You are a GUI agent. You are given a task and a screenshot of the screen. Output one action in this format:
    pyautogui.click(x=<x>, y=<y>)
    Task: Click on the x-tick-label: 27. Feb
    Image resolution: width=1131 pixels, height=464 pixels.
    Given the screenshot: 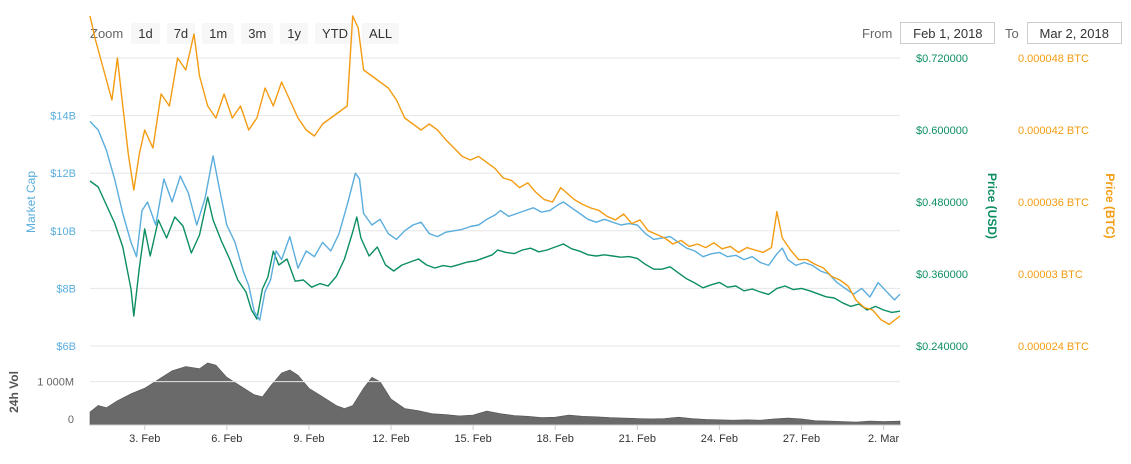 What is the action you would take?
    pyautogui.click(x=801, y=439)
    